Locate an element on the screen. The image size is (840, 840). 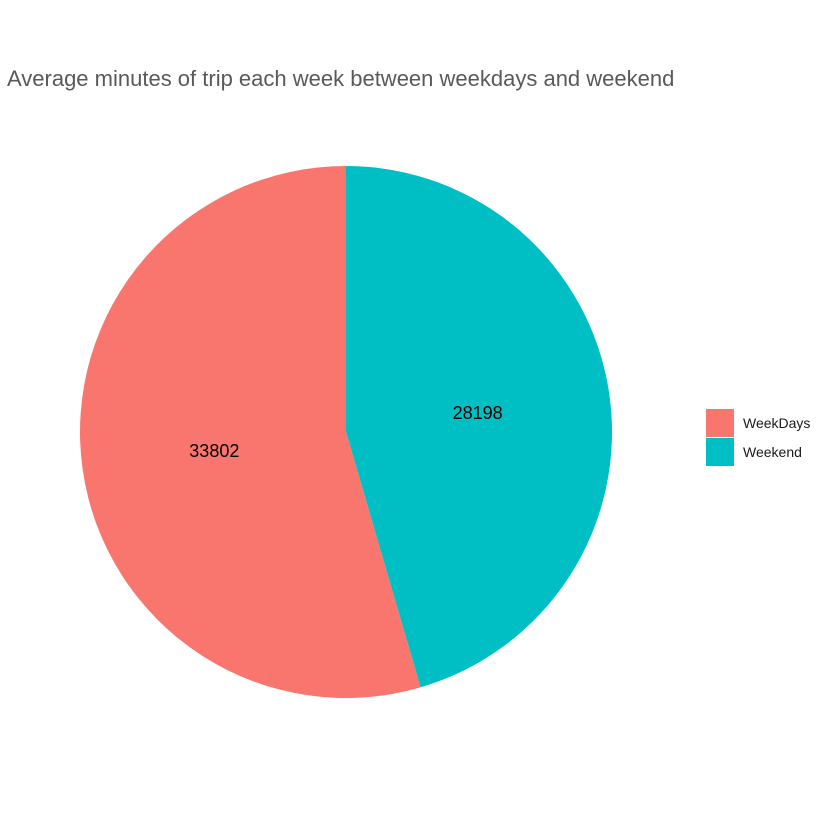
legend-label-weekend: Weekend is located at coordinates (772, 451).